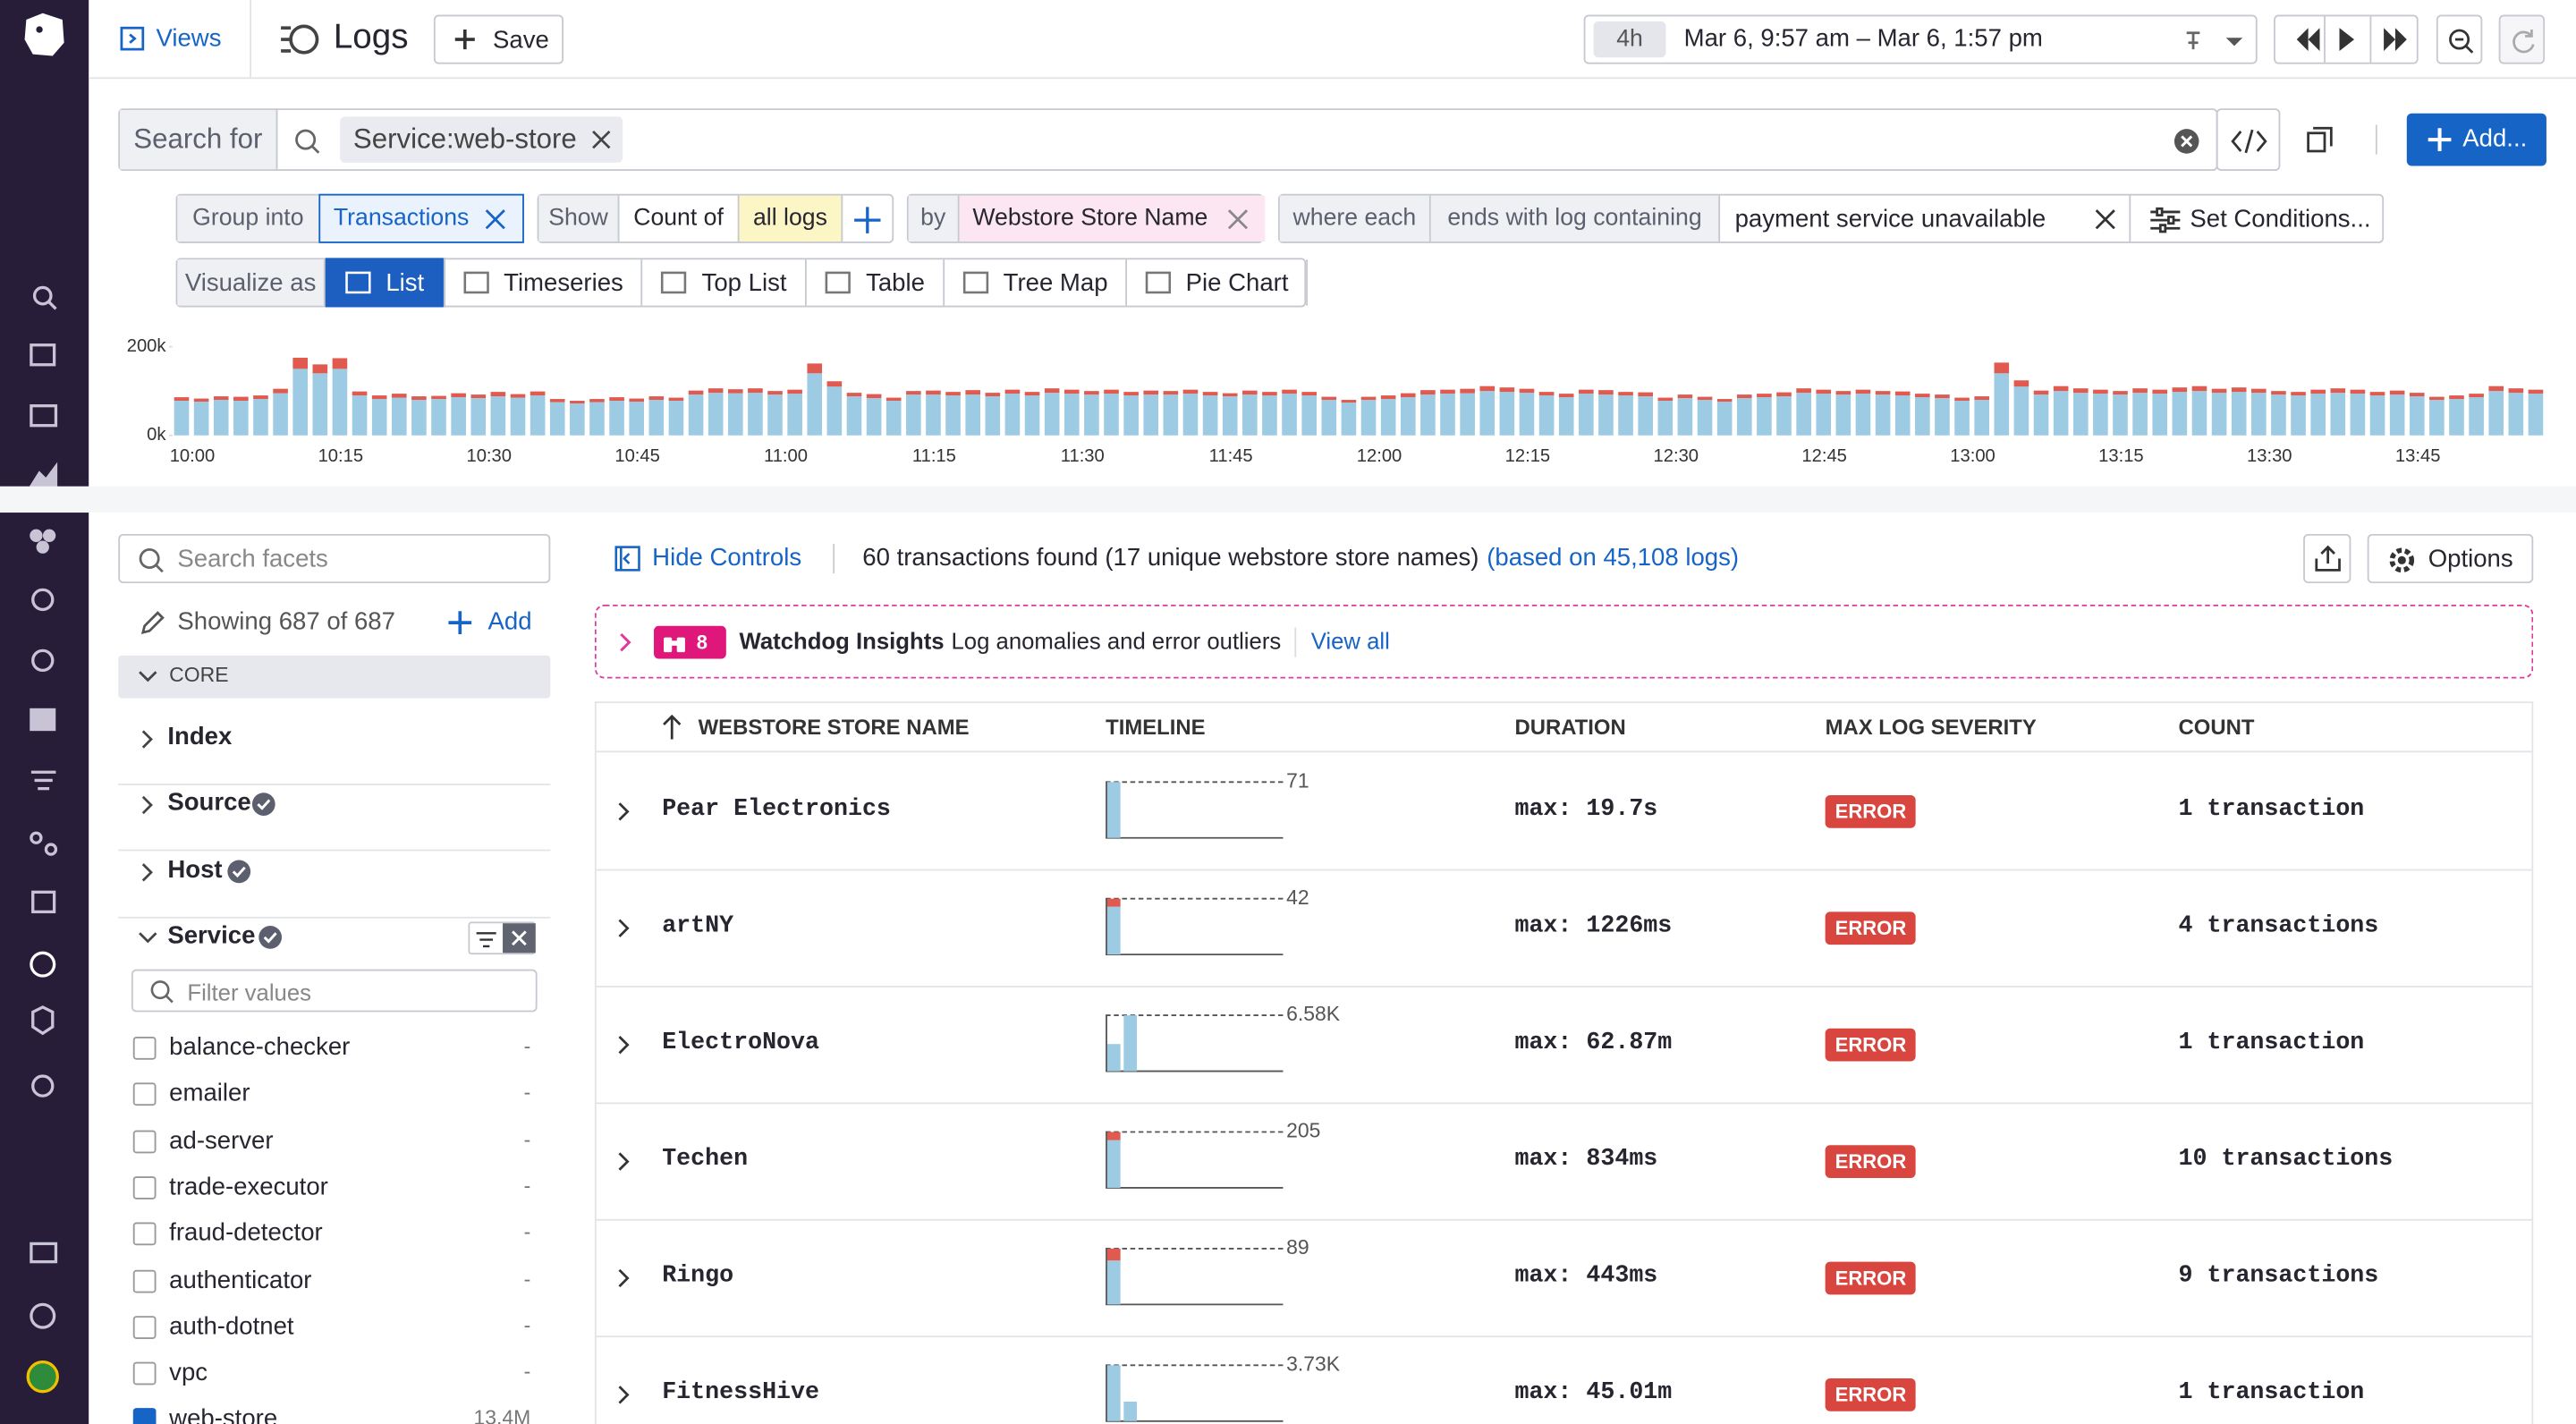 The width and height of the screenshot is (2576, 1424). What do you see at coordinates (834, 558) in the screenshot?
I see `divider` at bounding box center [834, 558].